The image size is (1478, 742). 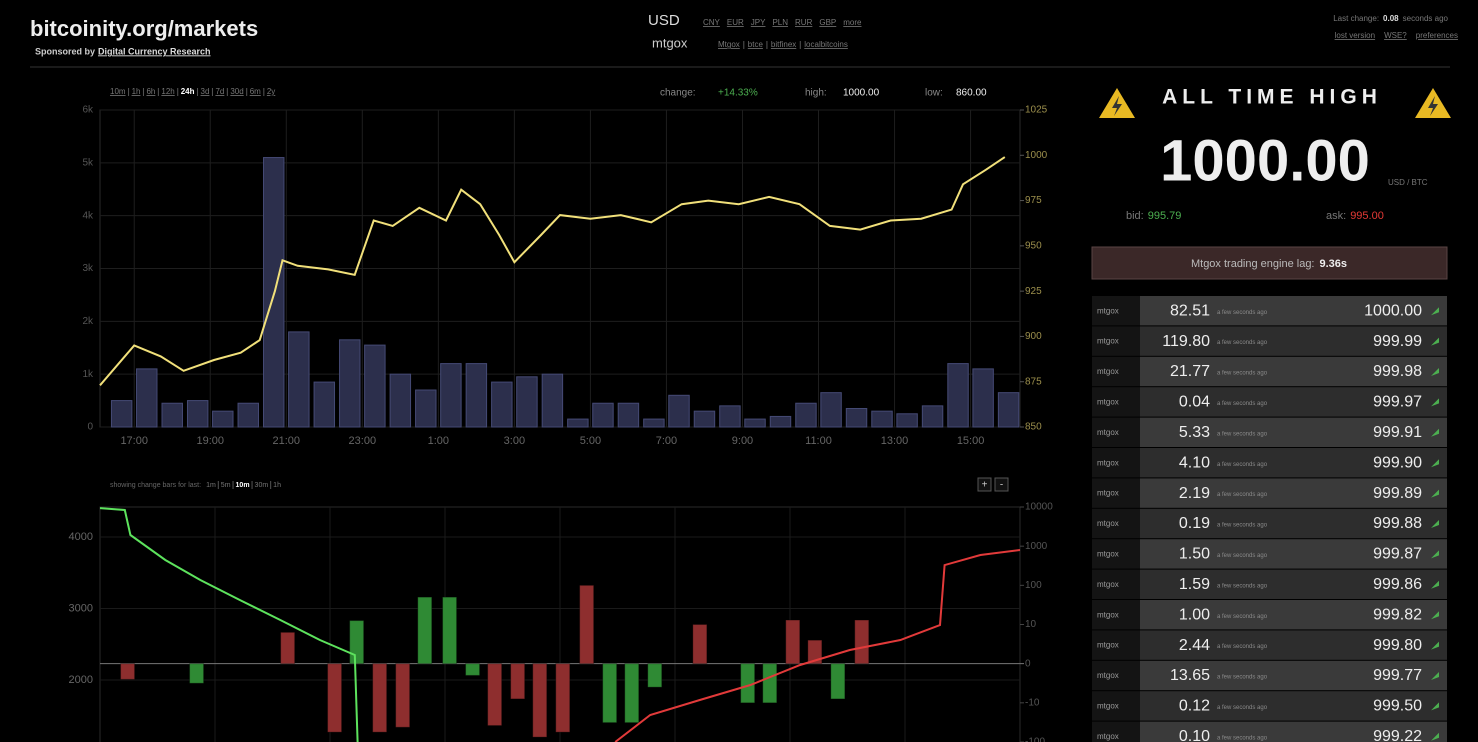 I want to click on period-link: 10m, so click(x=243, y=485).